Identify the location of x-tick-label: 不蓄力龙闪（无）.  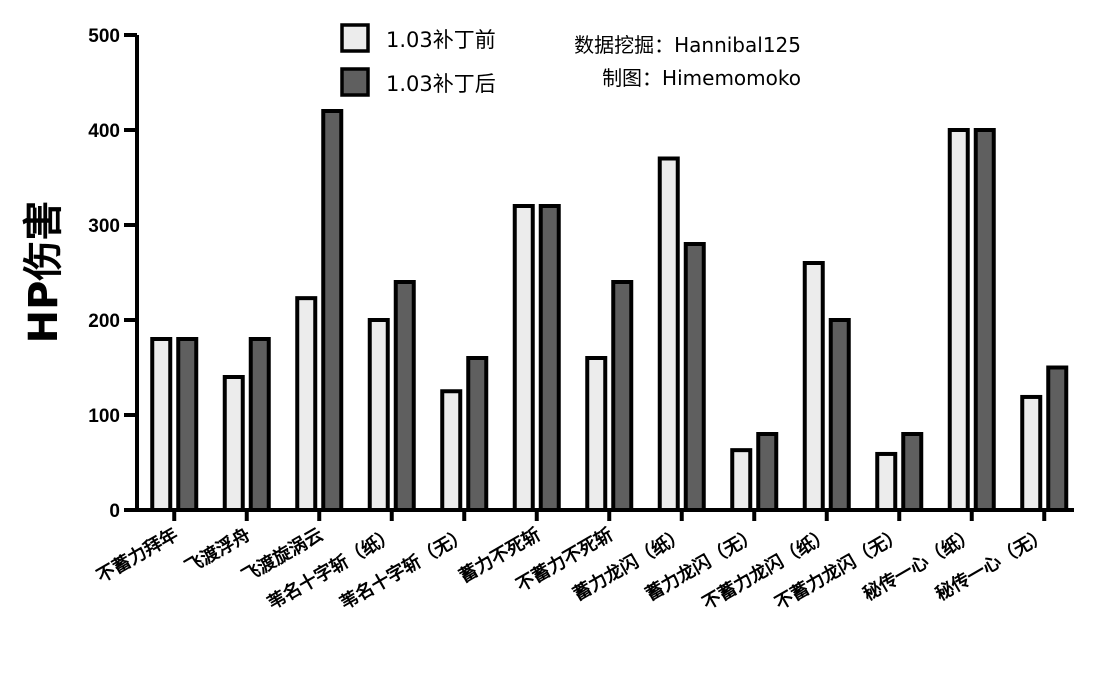
(839, 568).